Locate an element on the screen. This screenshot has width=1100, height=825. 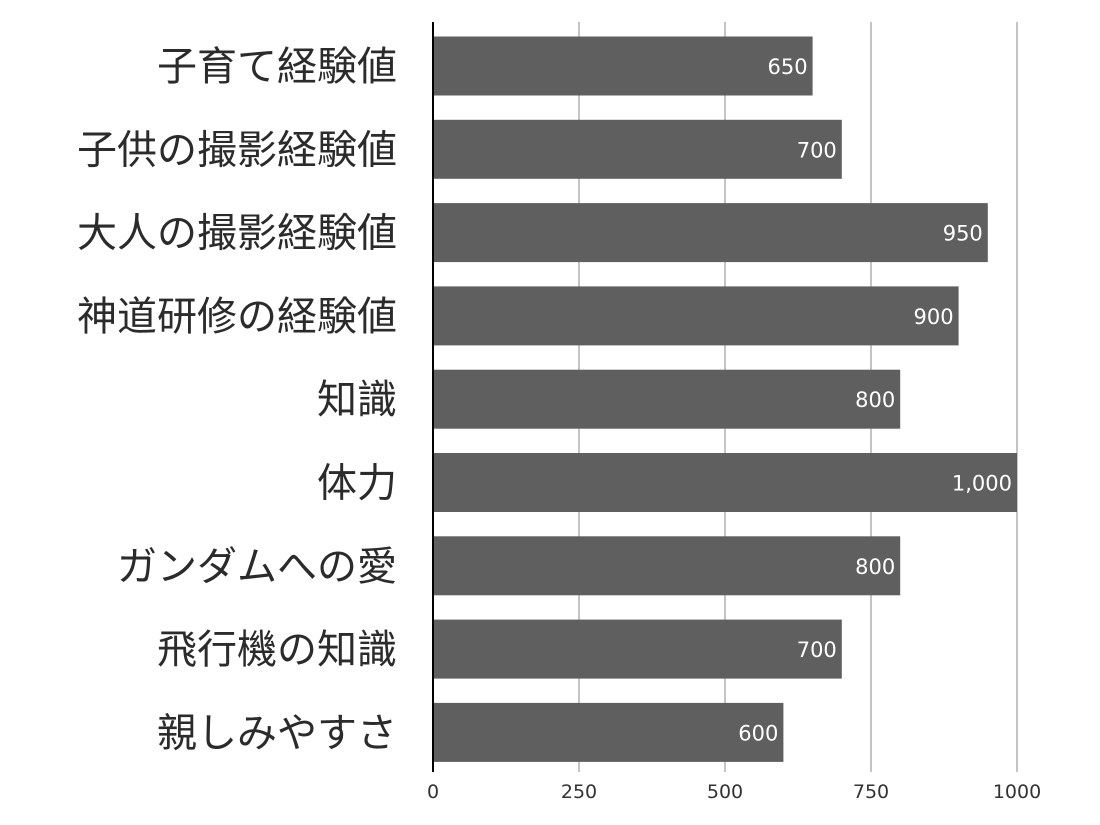
x-tick-label: 500 is located at coordinates (725, 792).